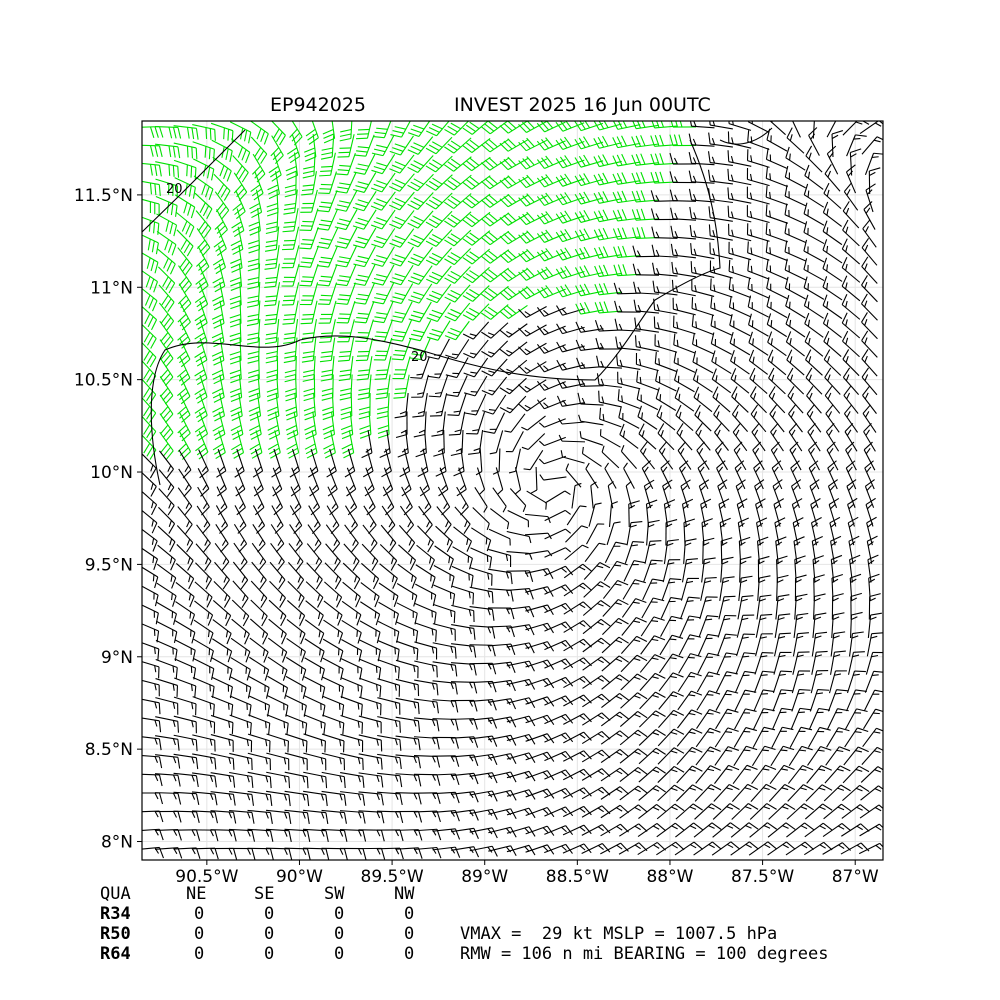  What do you see at coordinates (174, 189) in the screenshot?
I see `contour-label: 20` at bounding box center [174, 189].